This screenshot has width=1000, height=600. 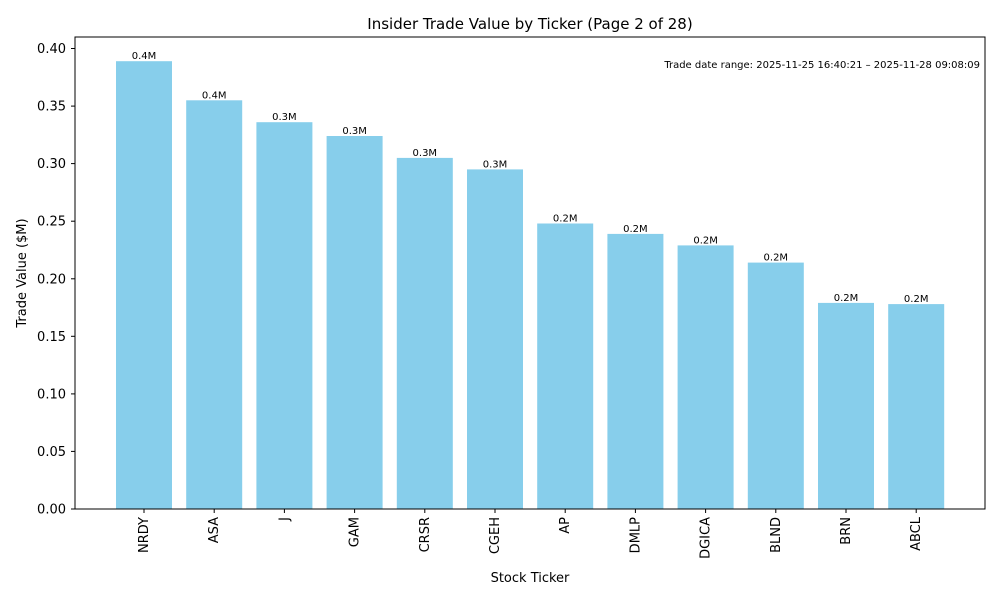 What do you see at coordinates (776, 535) in the screenshot?
I see `x-tick-label: BLND` at bounding box center [776, 535].